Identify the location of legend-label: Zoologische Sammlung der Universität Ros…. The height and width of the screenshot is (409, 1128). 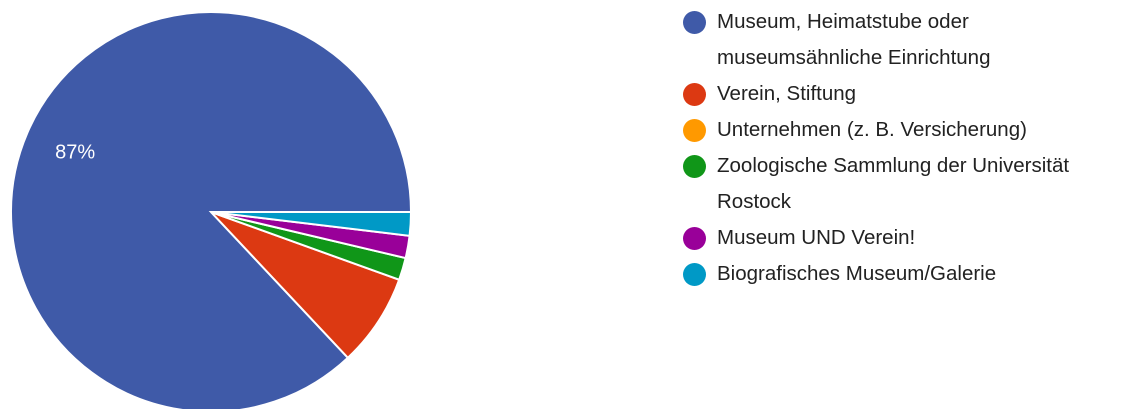
(893, 183).